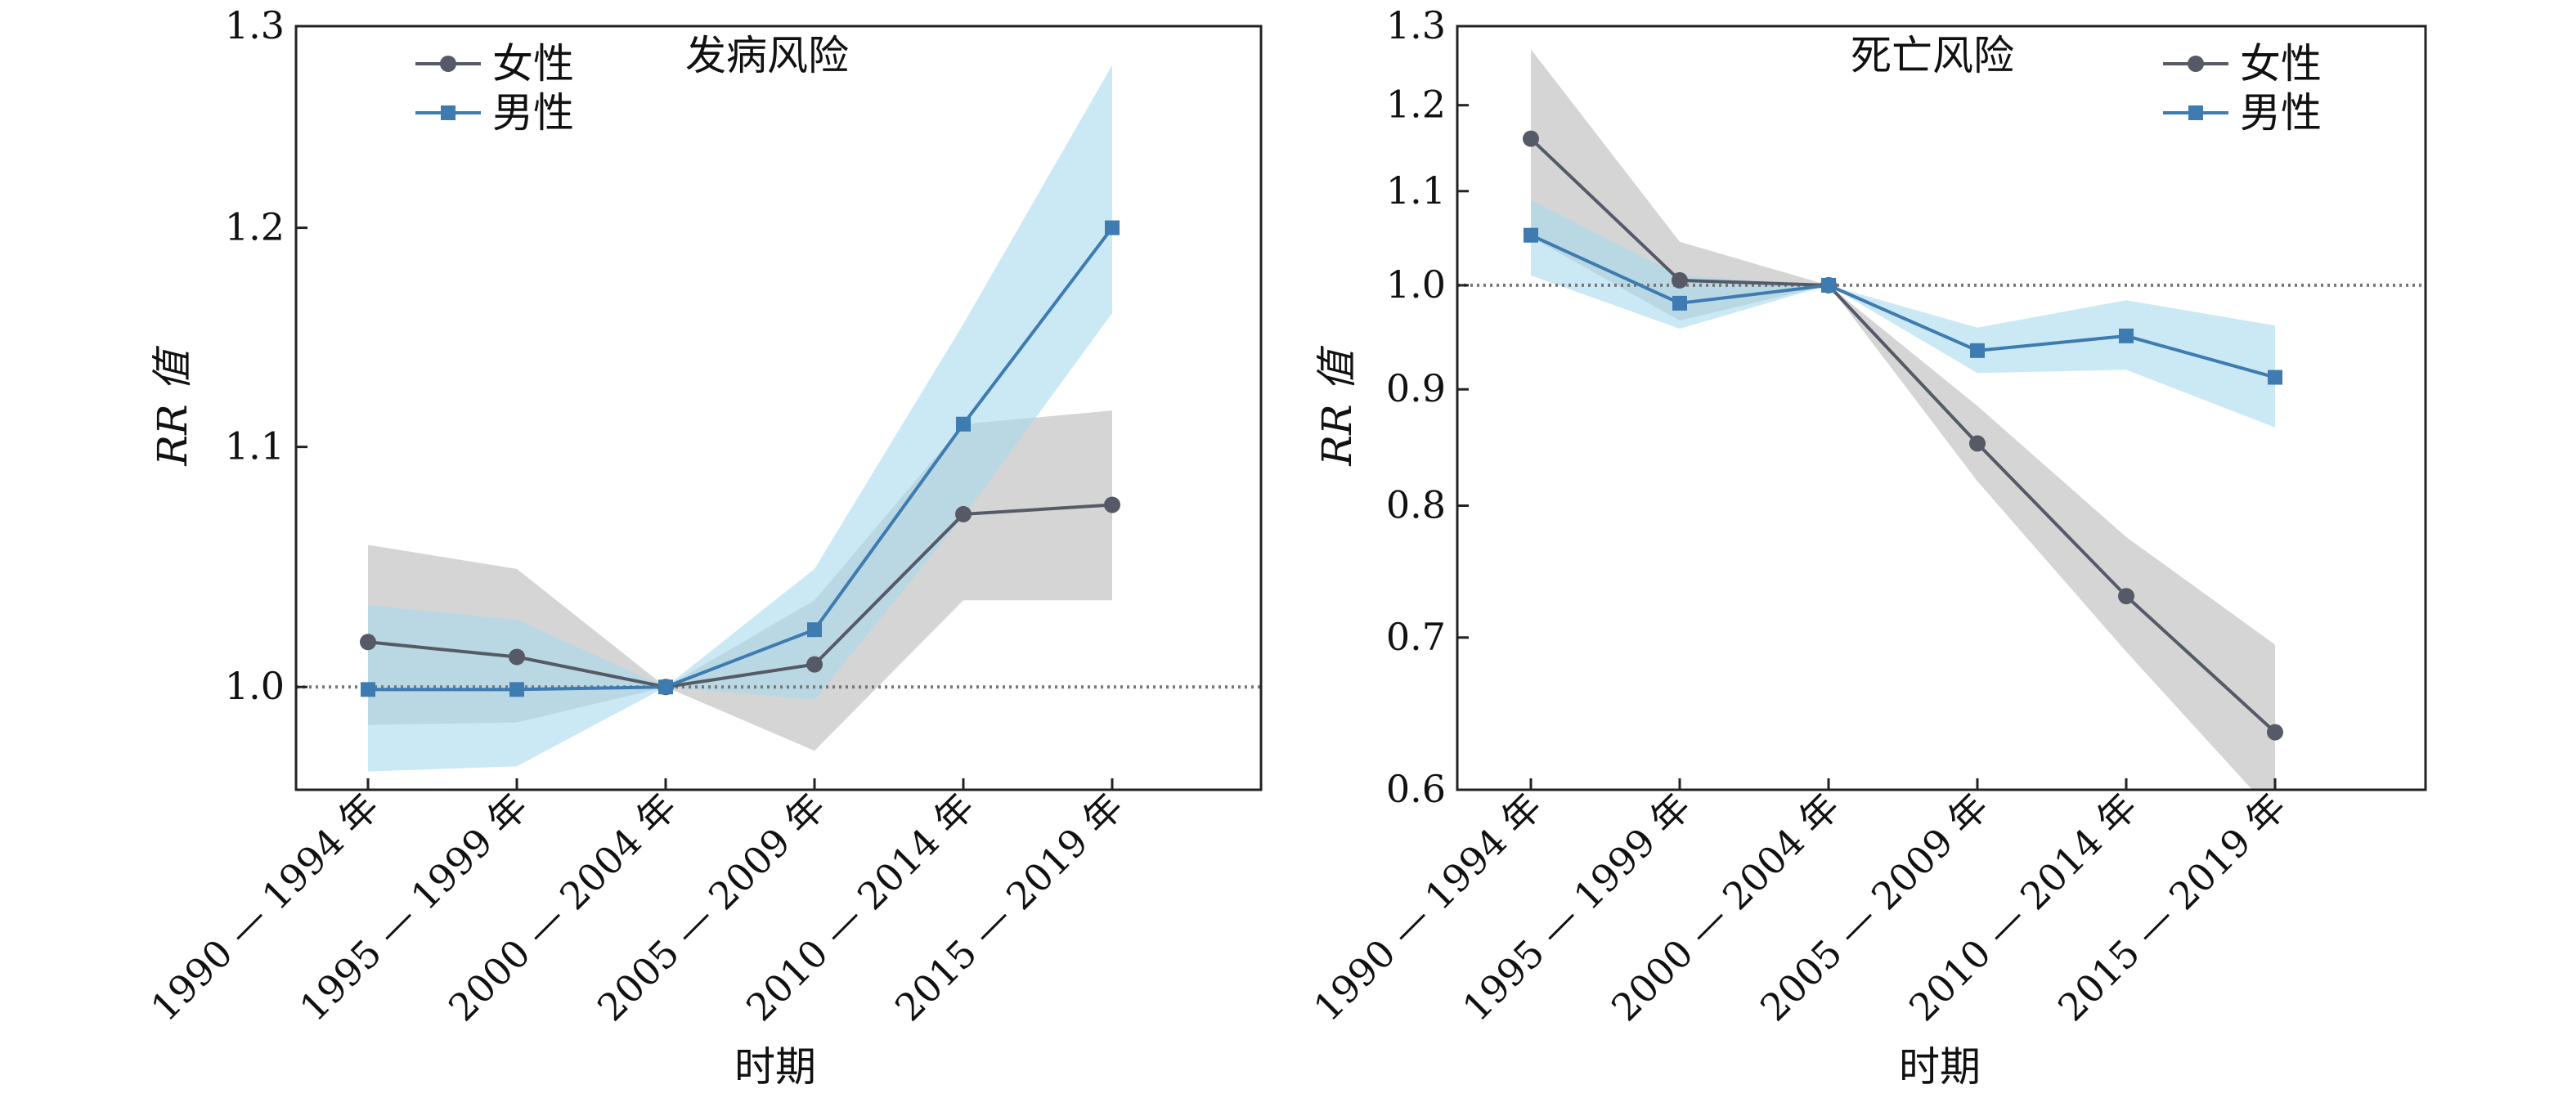  I want to click on y-axis-ticks: 0.6 0.7 0.8 0.9 1.0 1.1 1.2 1.3, so click(1427, 407).